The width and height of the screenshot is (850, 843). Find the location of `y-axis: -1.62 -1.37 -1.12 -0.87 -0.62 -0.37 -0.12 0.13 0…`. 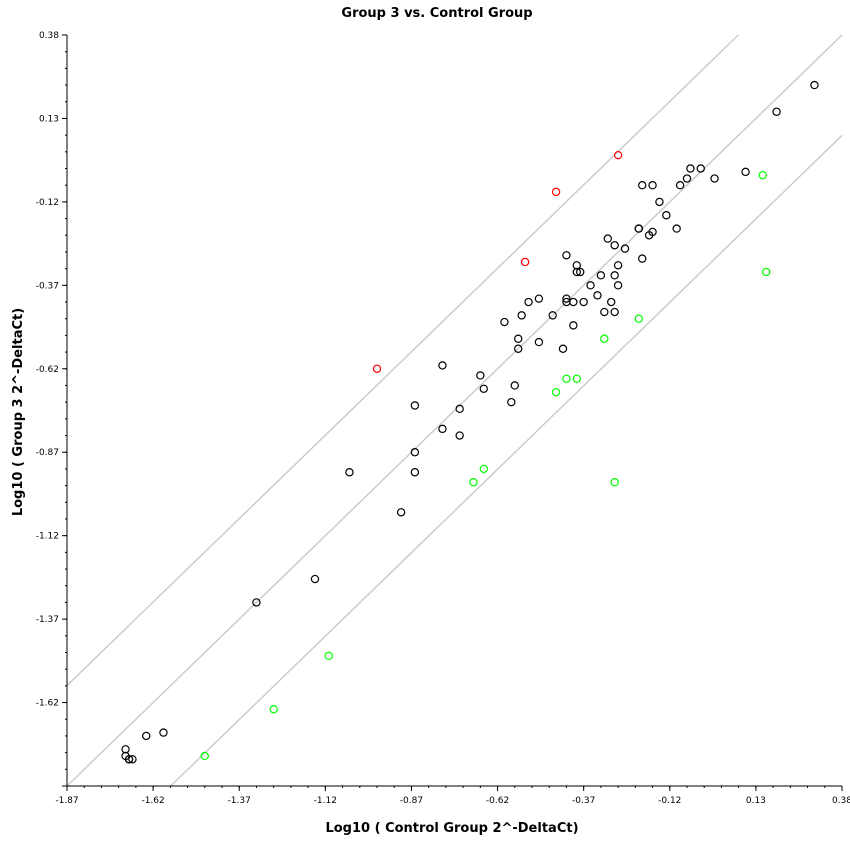

y-axis: -1.62 -1.37 -1.12 -0.87 -0.62 -0.37 -0.12 0.13 0… is located at coordinates (51, 409).